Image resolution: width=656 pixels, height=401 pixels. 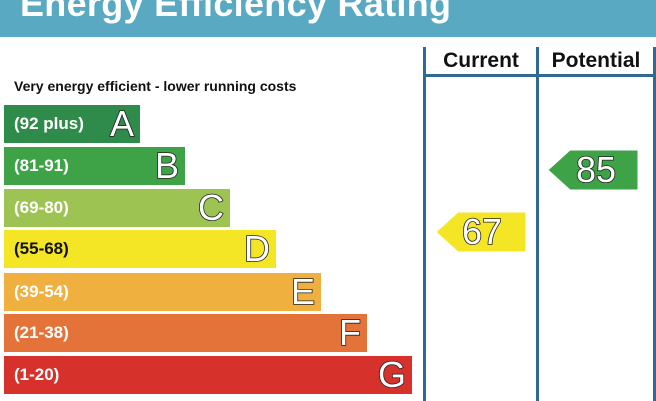 What do you see at coordinates (481, 60) in the screenshot?
I see `current-column-header: Current` at bounding box center [481, 60].